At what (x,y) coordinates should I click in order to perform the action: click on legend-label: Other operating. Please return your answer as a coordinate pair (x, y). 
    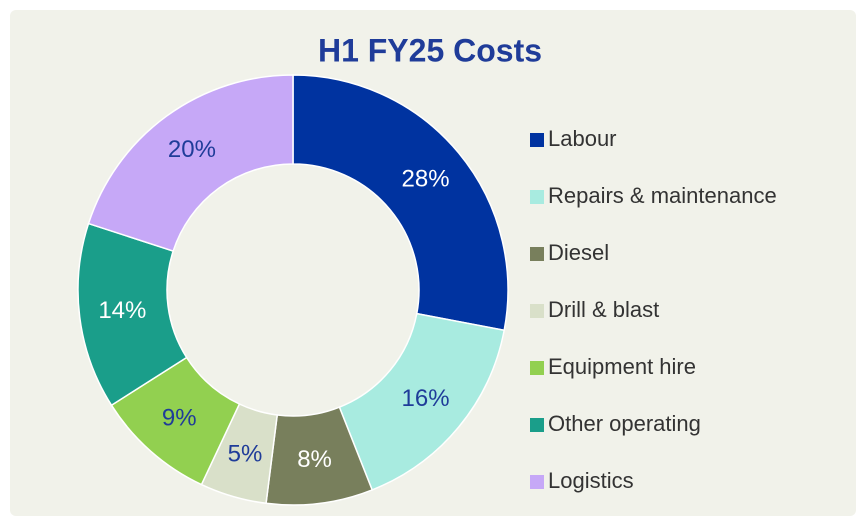
    Looking at the image, I should click on (624, 423).